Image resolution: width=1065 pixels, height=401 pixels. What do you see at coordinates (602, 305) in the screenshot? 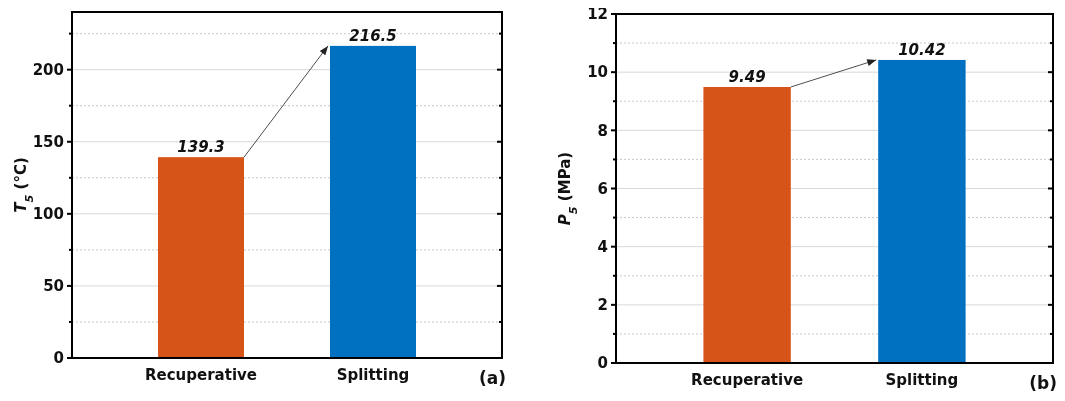
I see `y-tick-label: 2` at bounding box center [602, 305].